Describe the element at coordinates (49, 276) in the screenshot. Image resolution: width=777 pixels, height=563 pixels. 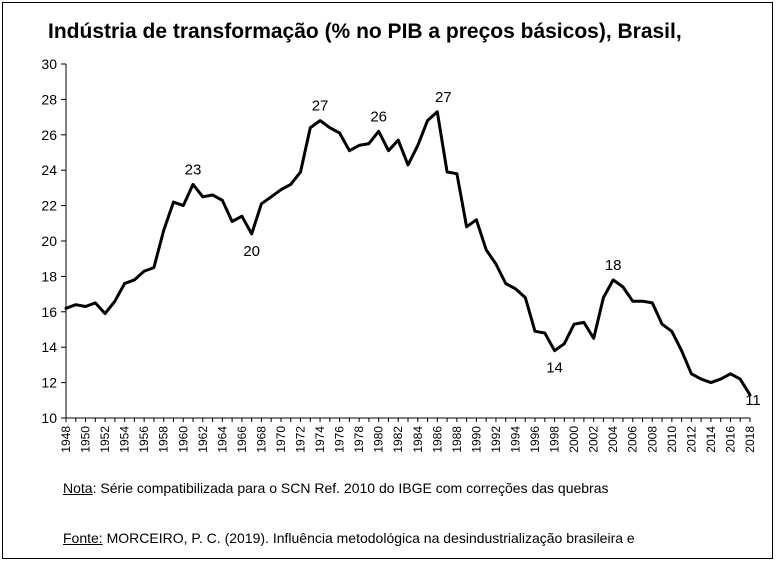
I see `y-tick-label: 18` at that location.